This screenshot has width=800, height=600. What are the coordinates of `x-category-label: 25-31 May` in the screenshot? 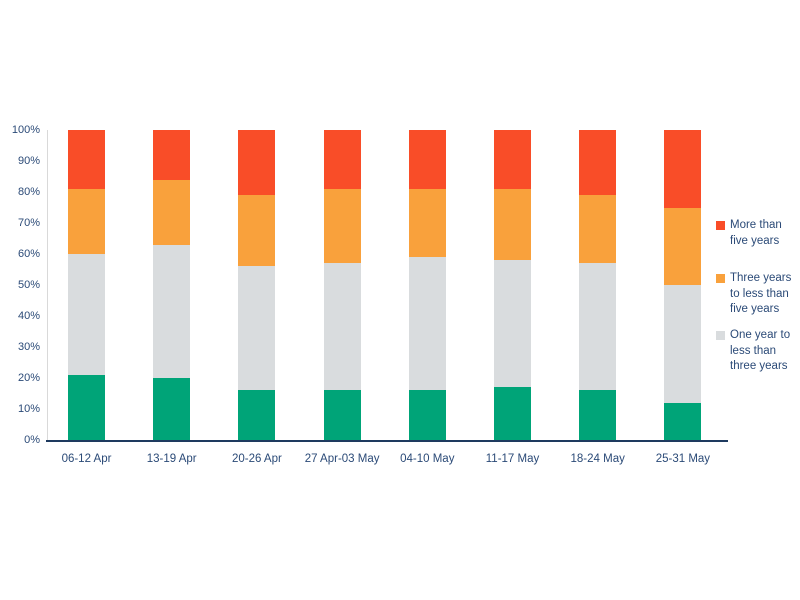 It's located at (683, 459).